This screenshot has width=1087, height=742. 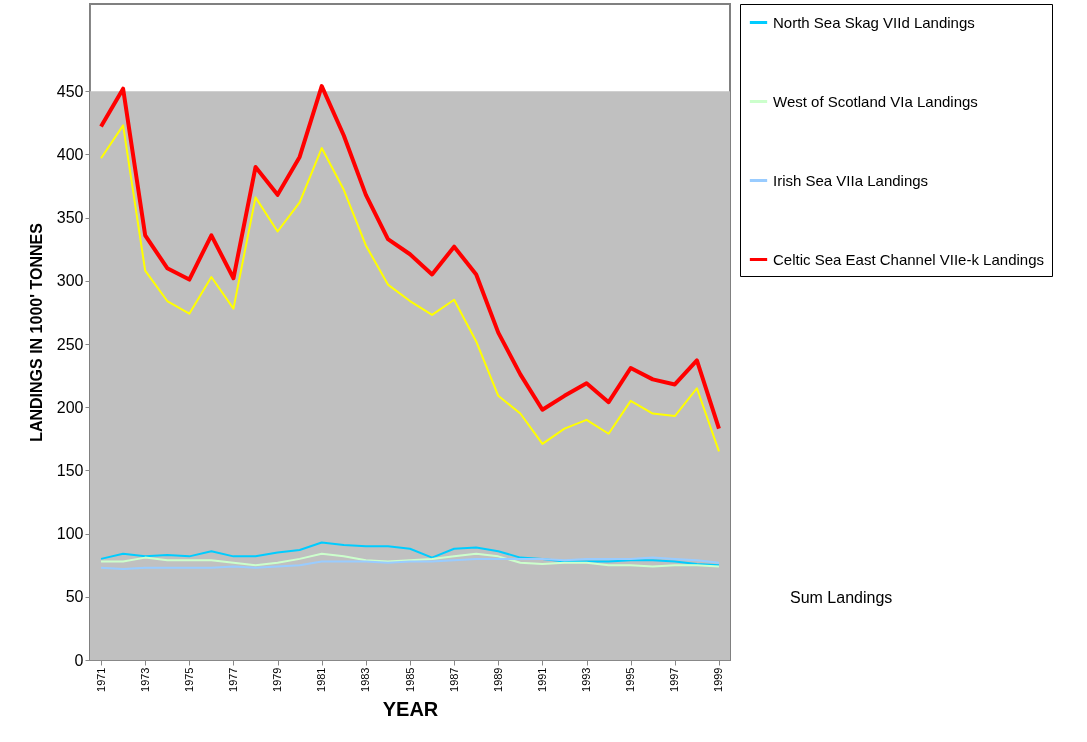 What do you see at coordinates (841, 597) in the screenshot?
I see `text: Sum Landings` at bounding box center [841, 597].